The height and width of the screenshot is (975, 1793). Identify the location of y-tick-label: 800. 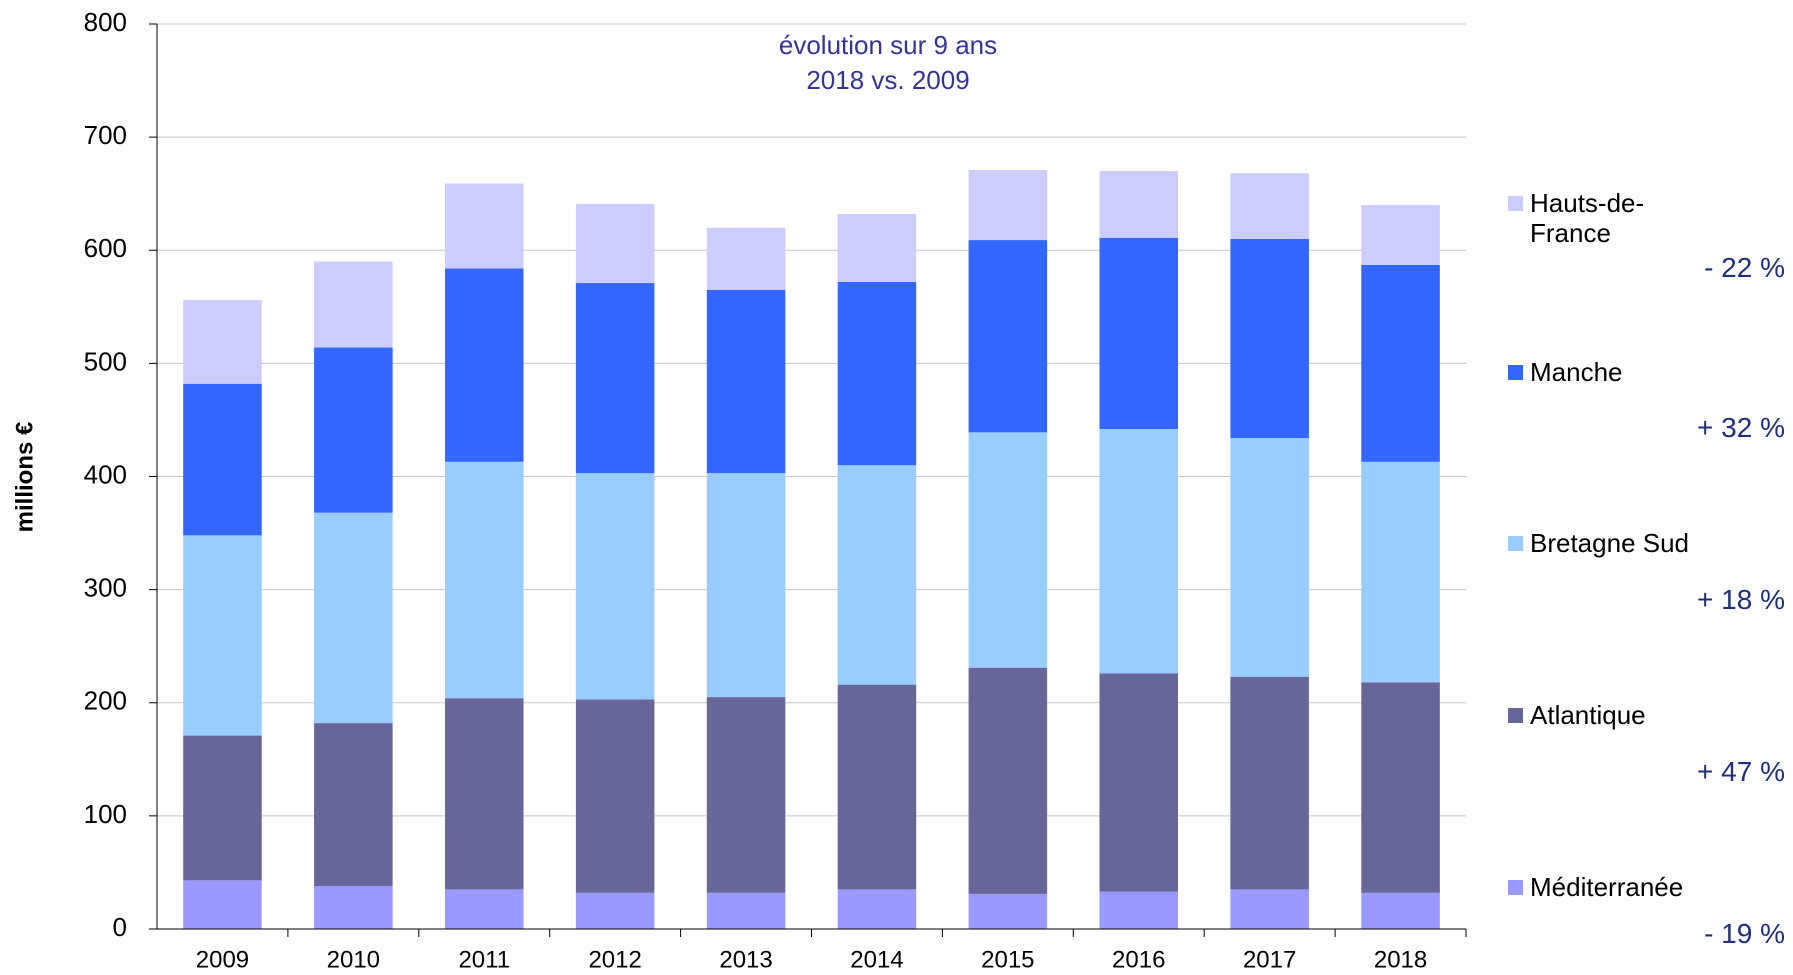
(105, 22).